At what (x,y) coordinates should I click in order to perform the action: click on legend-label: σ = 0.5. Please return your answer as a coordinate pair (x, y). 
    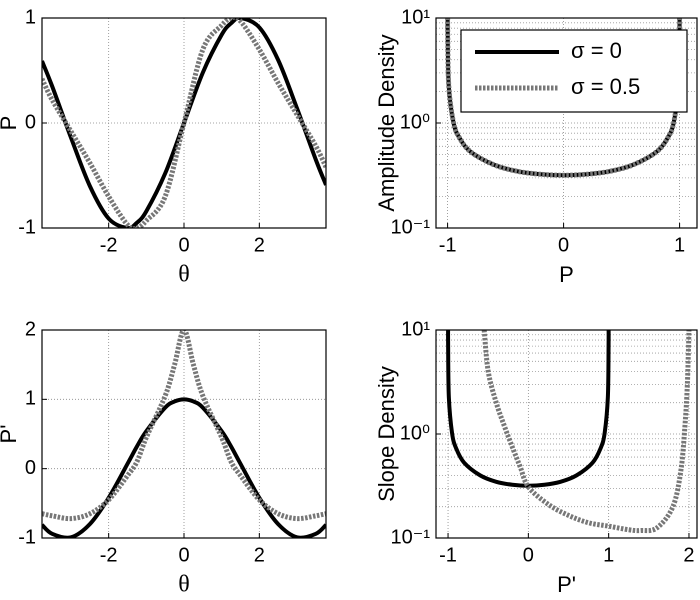
    Looking at the image, I should click on (605, 86).